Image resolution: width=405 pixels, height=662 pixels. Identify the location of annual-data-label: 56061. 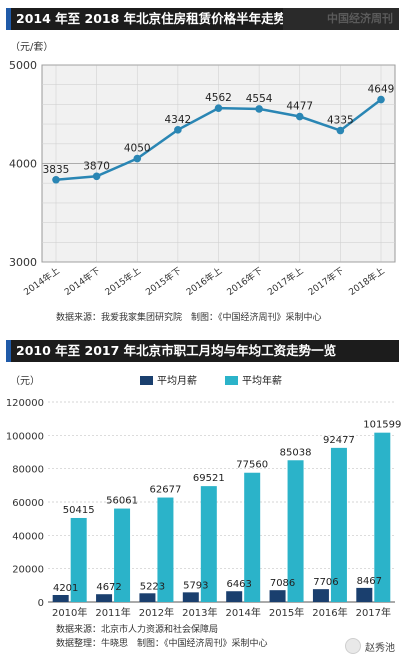
(122, 501).